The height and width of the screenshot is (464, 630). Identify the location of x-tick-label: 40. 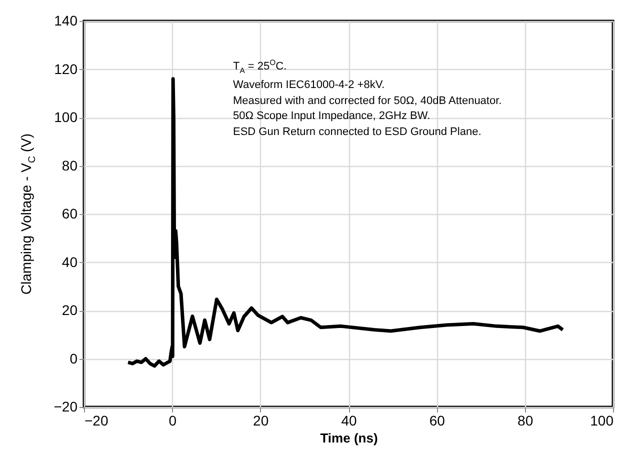
(349, 420).